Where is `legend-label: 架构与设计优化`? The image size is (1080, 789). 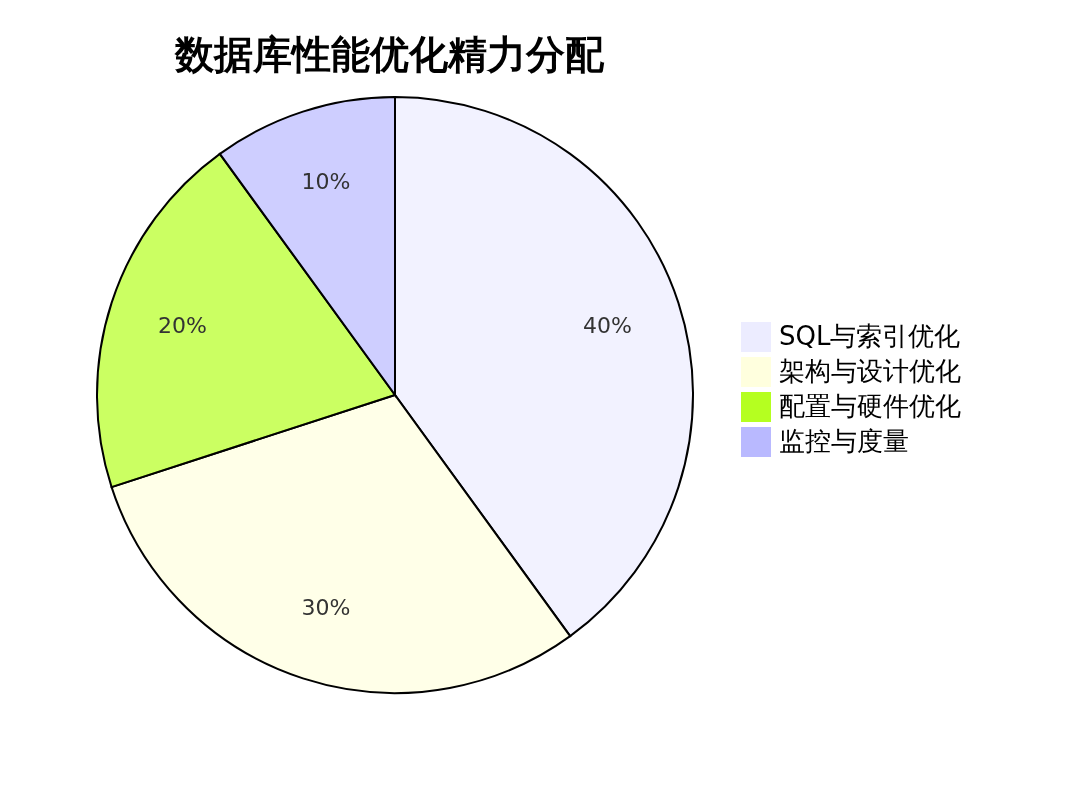 legend-label: 架构与设计优化 is located at coordinates (870, 371).